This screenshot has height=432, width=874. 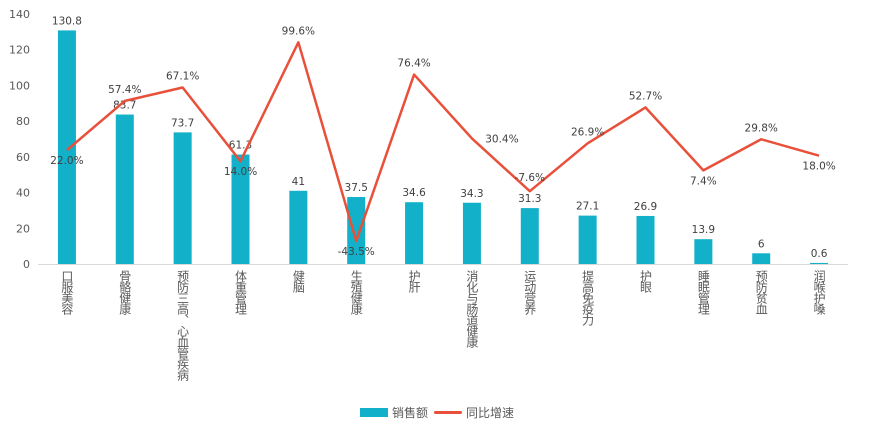 I want to click on x-tick-label: 骨骼健康, so click(x=124, y=292).